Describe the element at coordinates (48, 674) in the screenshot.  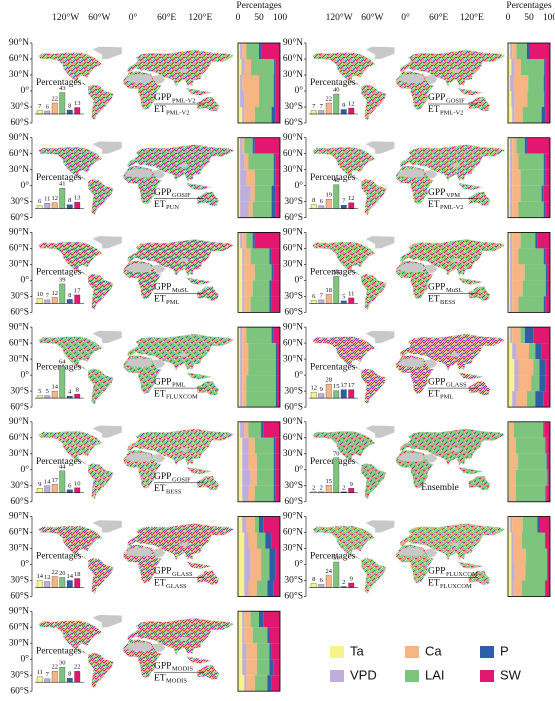
I see `bar-value: 7` at that location.